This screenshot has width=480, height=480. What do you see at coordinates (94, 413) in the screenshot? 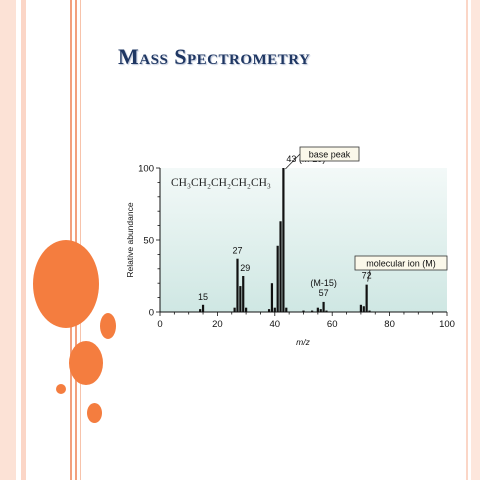
I see `decor-circle-tiny` at bounding box center [94, 413].